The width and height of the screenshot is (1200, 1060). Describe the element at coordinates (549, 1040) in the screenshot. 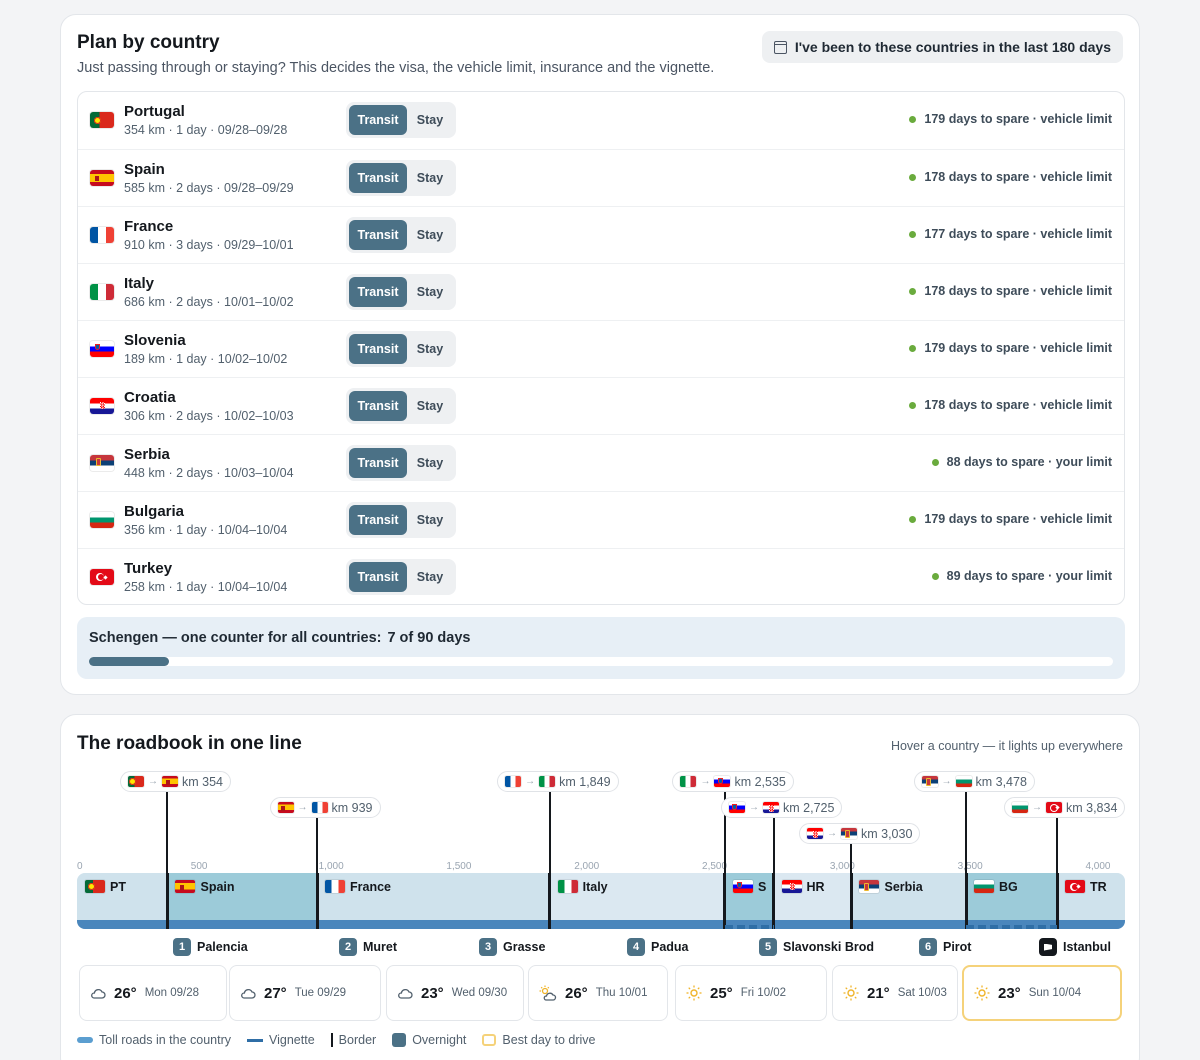

I see `legend-best-label: Best day to drive` at that location.